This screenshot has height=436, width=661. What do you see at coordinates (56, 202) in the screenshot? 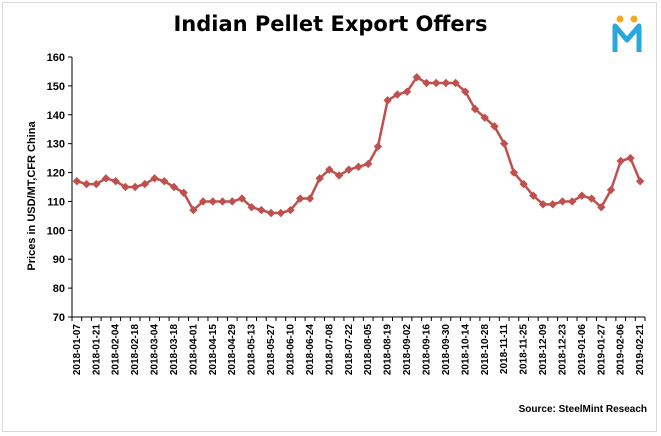
I see `y-tick-label: 110` at bounding box center [56, 202].